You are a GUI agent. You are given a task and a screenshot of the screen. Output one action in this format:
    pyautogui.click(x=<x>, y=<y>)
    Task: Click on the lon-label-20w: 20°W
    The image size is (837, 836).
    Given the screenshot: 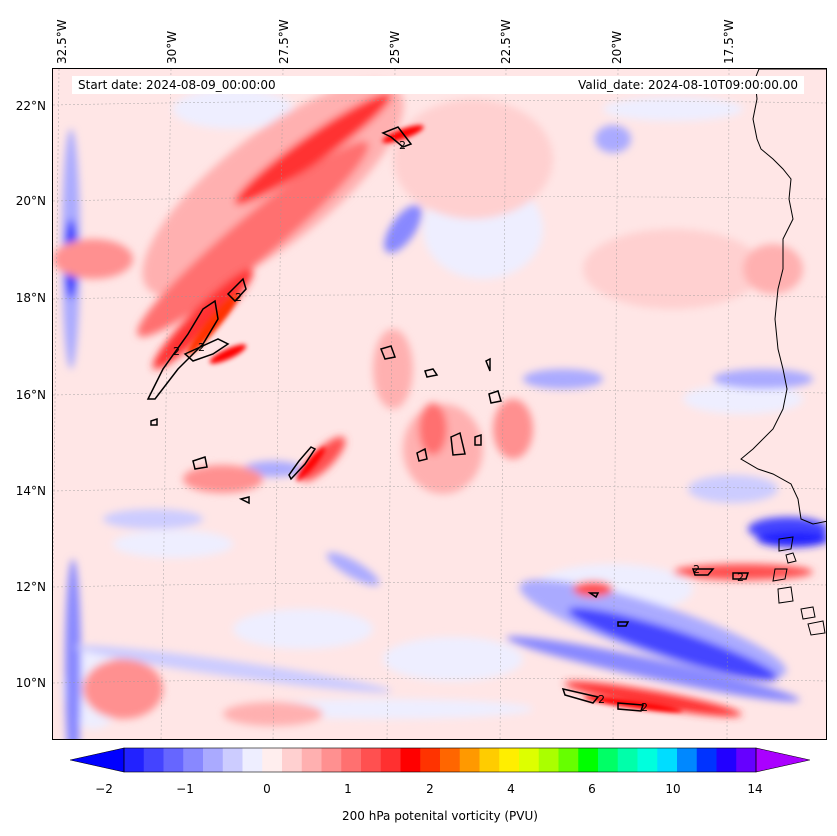 What is the action you would take?
    pyautogui.click(x=617, y=47)
    